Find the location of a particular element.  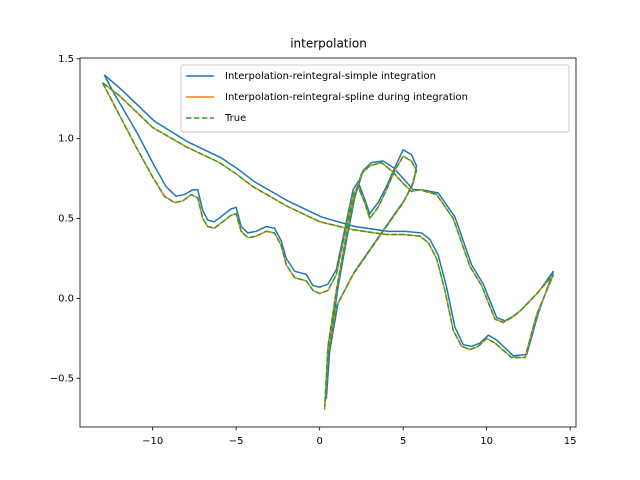

x-tick-label: −5 is located at coordinates (236, 441).